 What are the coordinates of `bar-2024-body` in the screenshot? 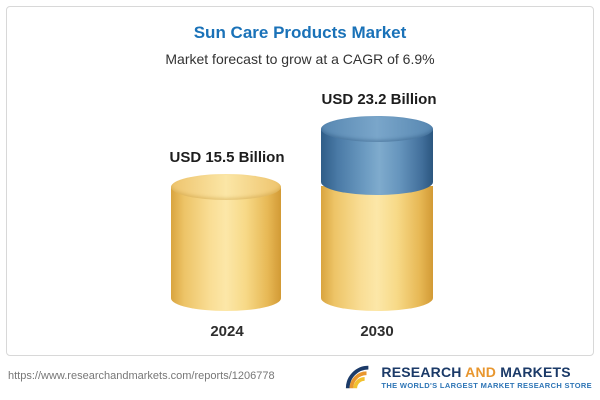 It's located at (226, 249).